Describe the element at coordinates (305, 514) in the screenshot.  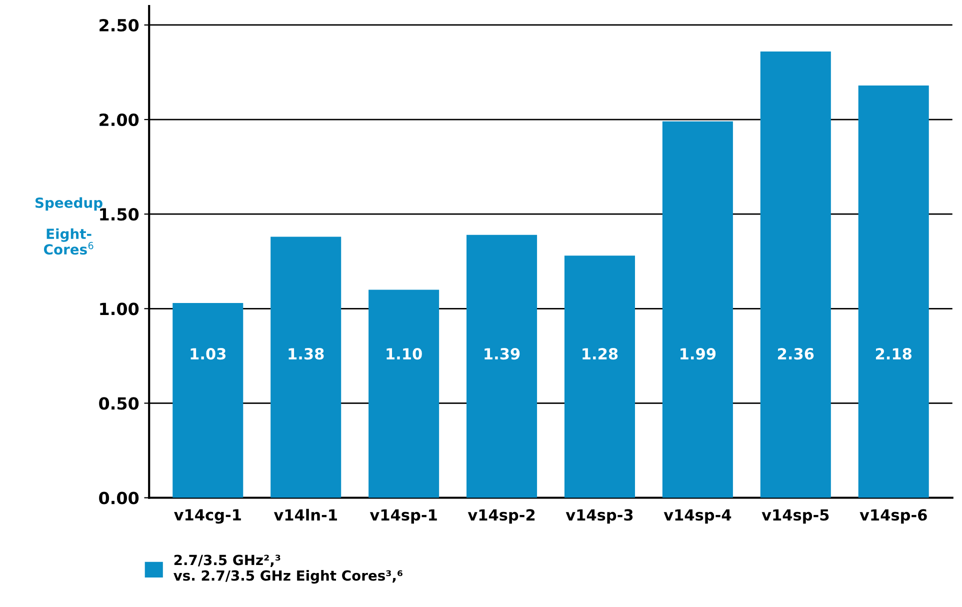
I see `x-tick-label: v14ln-1` at that location.